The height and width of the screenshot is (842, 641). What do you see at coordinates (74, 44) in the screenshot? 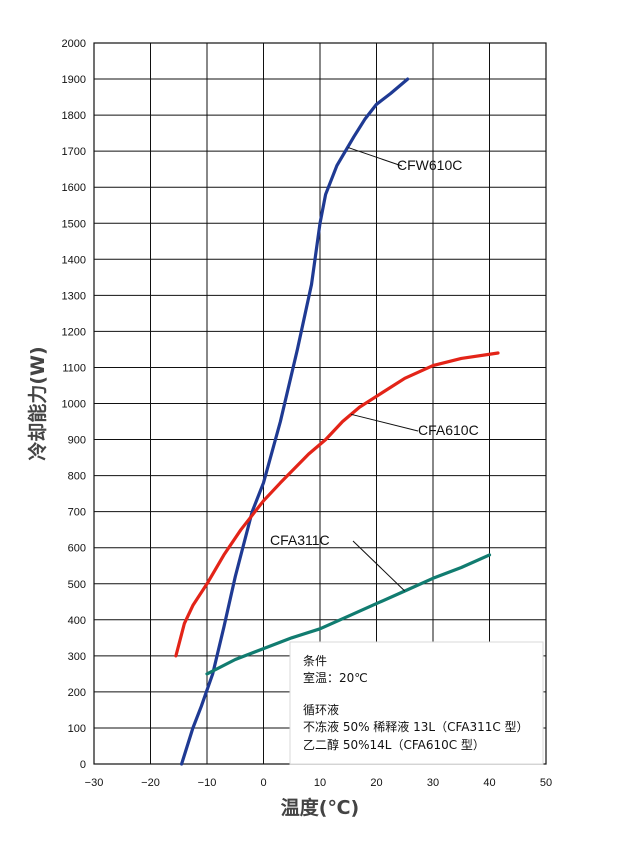
I see `y-tick-label: 2000` at bounding box center [74, 44].